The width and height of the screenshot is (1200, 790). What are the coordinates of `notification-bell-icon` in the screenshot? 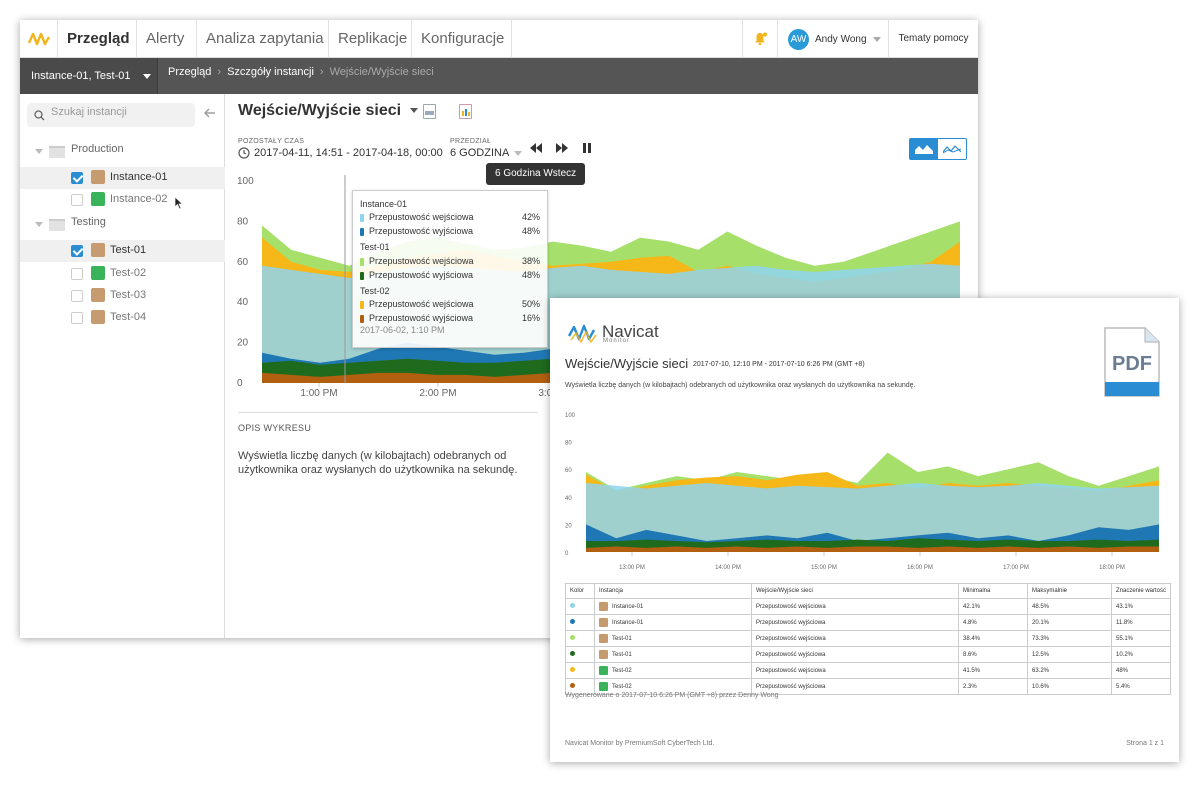 It's located at (759, 39).